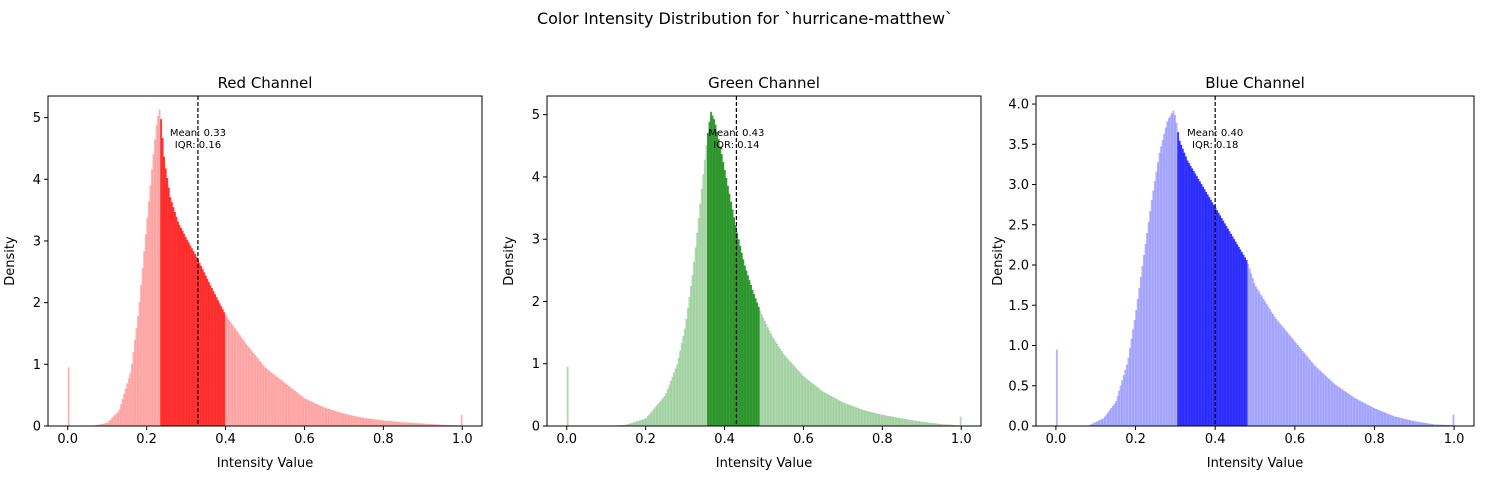  I want to click on mean-label: Mean: 0.40, so click(1215, 133).